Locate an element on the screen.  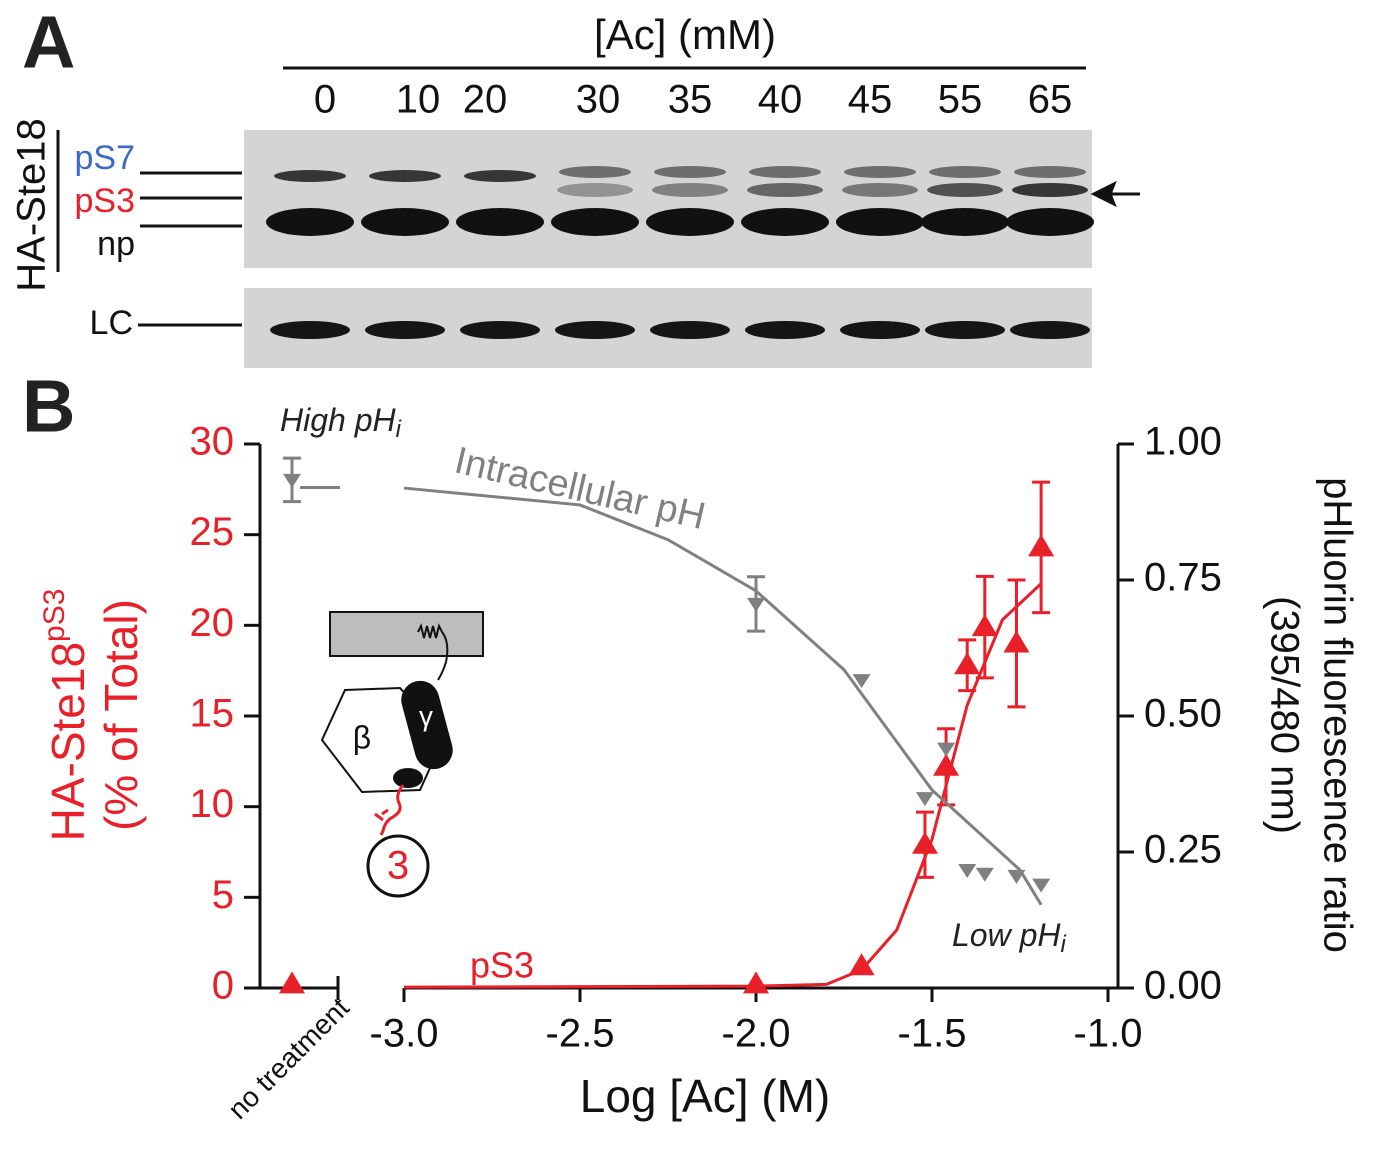
y2-tick-label: 0.75 is located at coordinates (1183, 578).